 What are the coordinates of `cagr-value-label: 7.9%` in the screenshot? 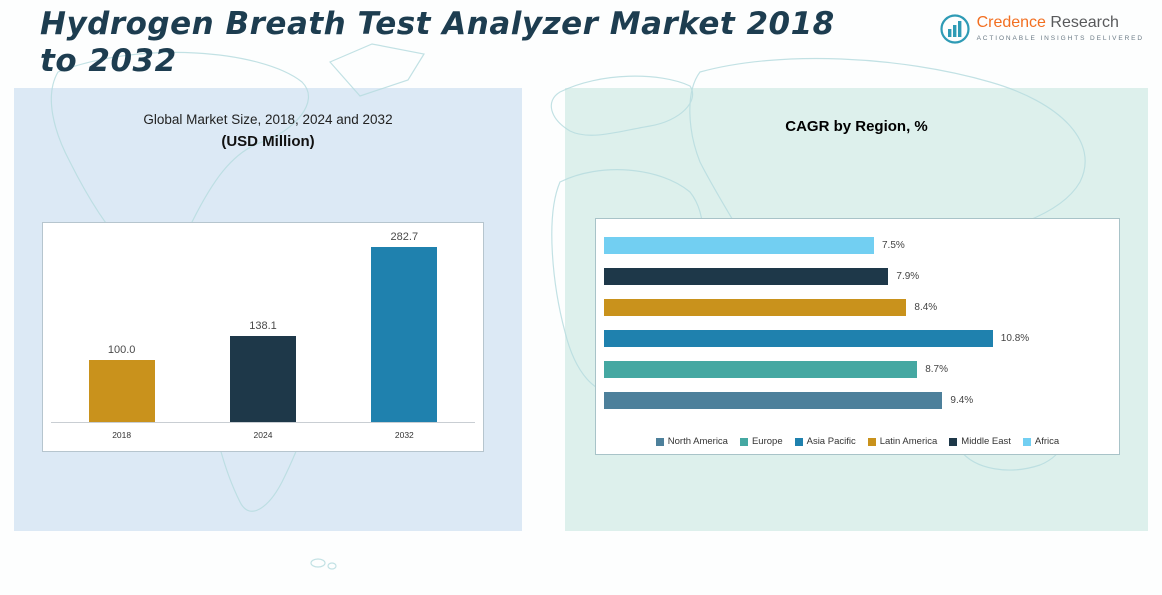 It's located at (908, 276).